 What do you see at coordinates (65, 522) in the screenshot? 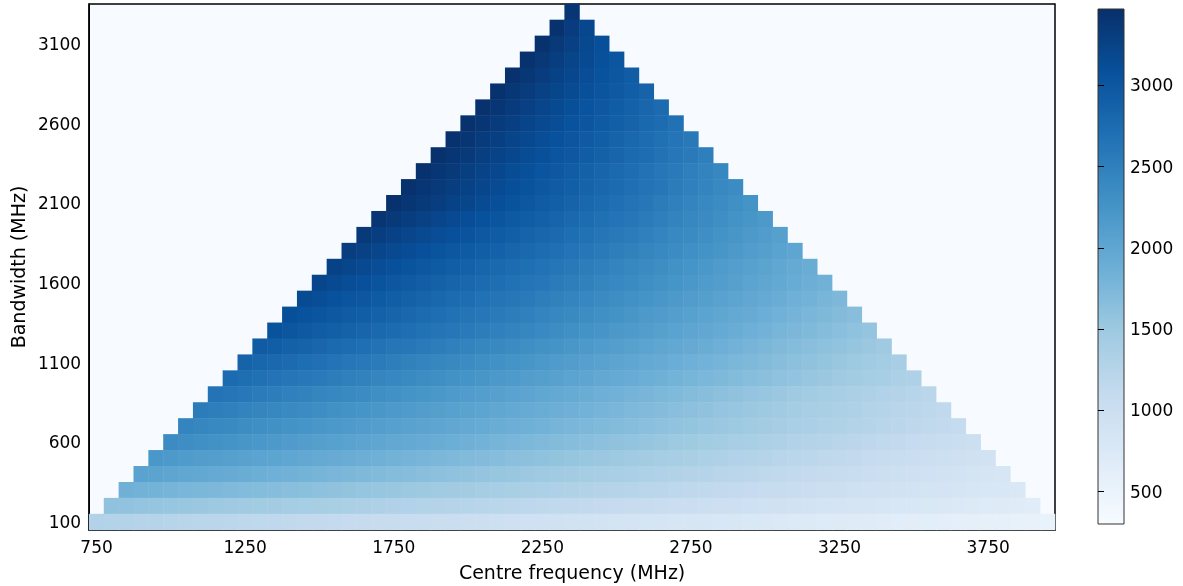
I see `y-tick-label: 100` at bounding box center [65, 522].